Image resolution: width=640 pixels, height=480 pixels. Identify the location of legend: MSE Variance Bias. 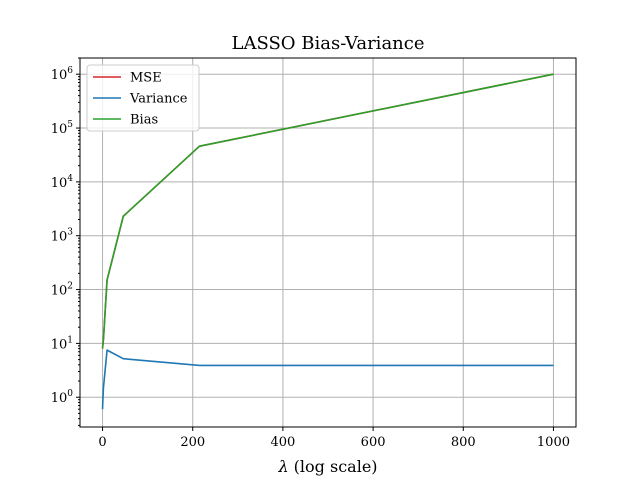
(143, 98).